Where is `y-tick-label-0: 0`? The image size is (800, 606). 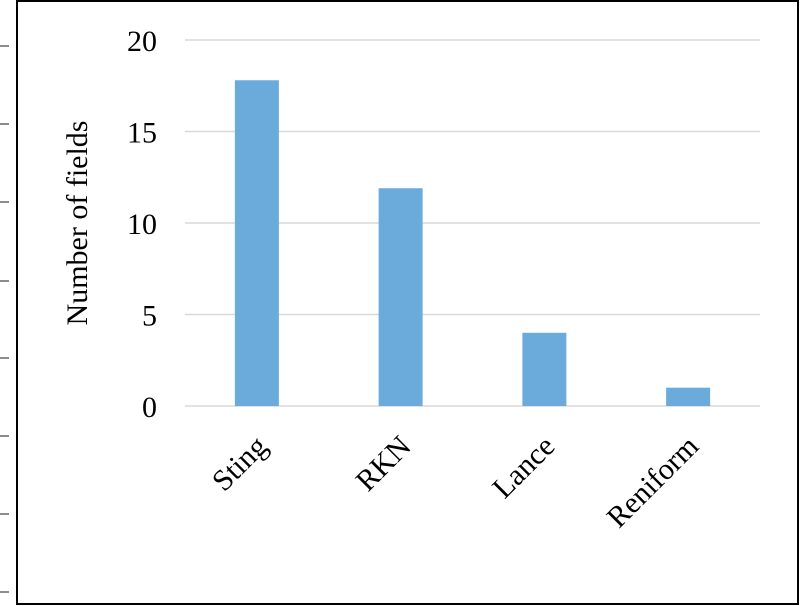 y-tick-label-0: 0 is located at coordinates (149, 407).